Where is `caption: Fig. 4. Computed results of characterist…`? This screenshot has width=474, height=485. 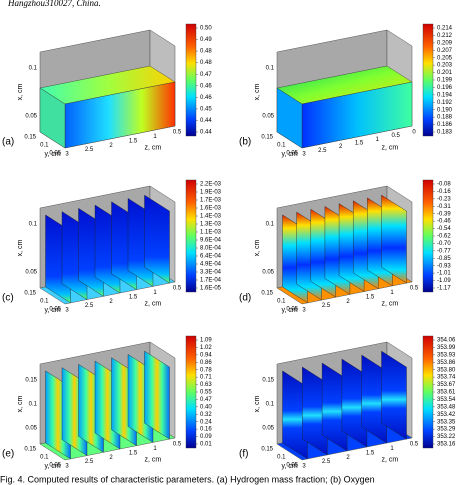 caption: Fig. 4. Computed results of characterist… is located at coordinates (187, 479).